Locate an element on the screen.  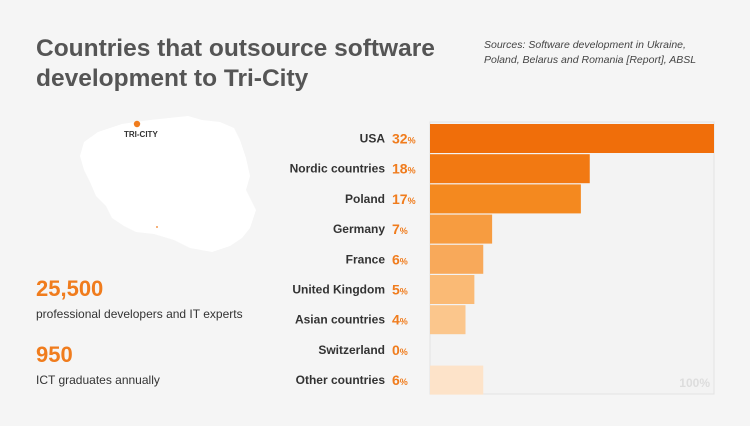
poland-outline is located at coordinates (168, 184).